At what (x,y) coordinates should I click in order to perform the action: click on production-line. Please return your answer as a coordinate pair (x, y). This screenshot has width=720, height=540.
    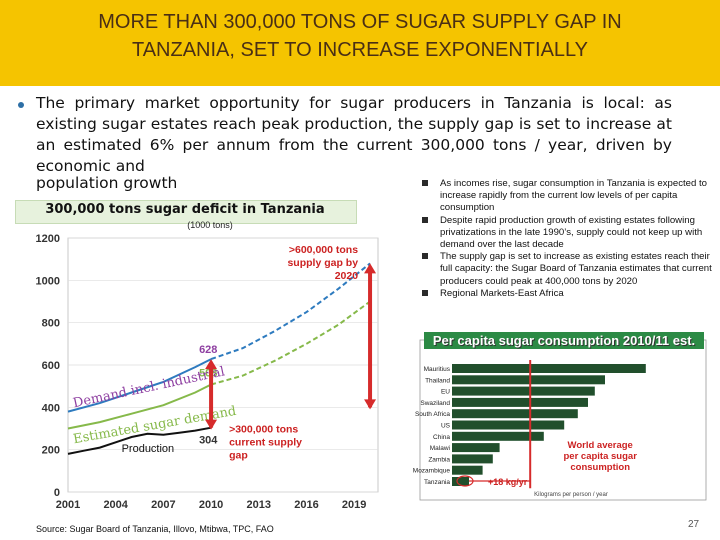
    Looking at the image, I should click on (139, 440).